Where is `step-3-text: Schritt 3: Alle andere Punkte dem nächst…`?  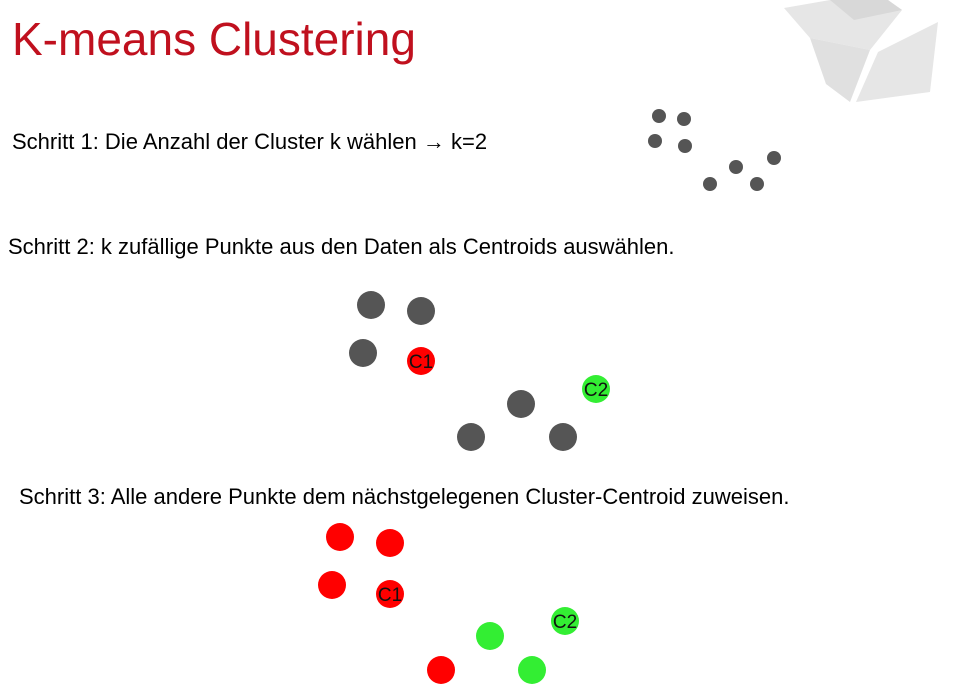
step-3-text: Schritt 3: Alle andere Punkte dem nächst… is located at coordinates (404, 496).